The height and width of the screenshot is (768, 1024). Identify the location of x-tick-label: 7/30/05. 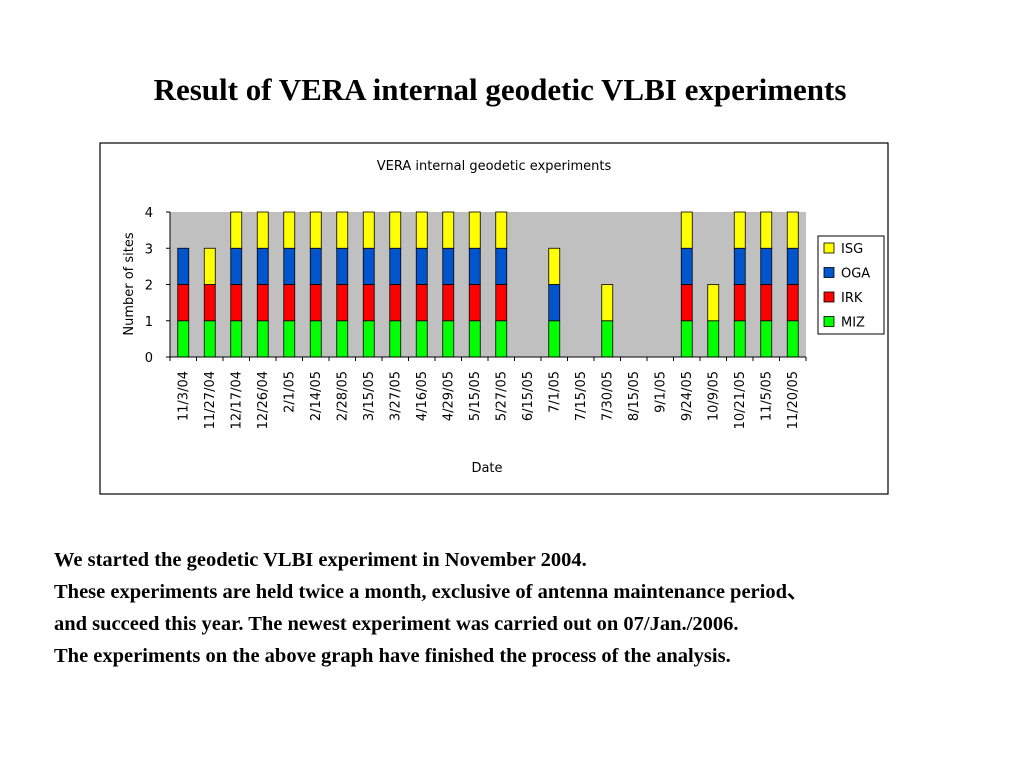
(607, 396).